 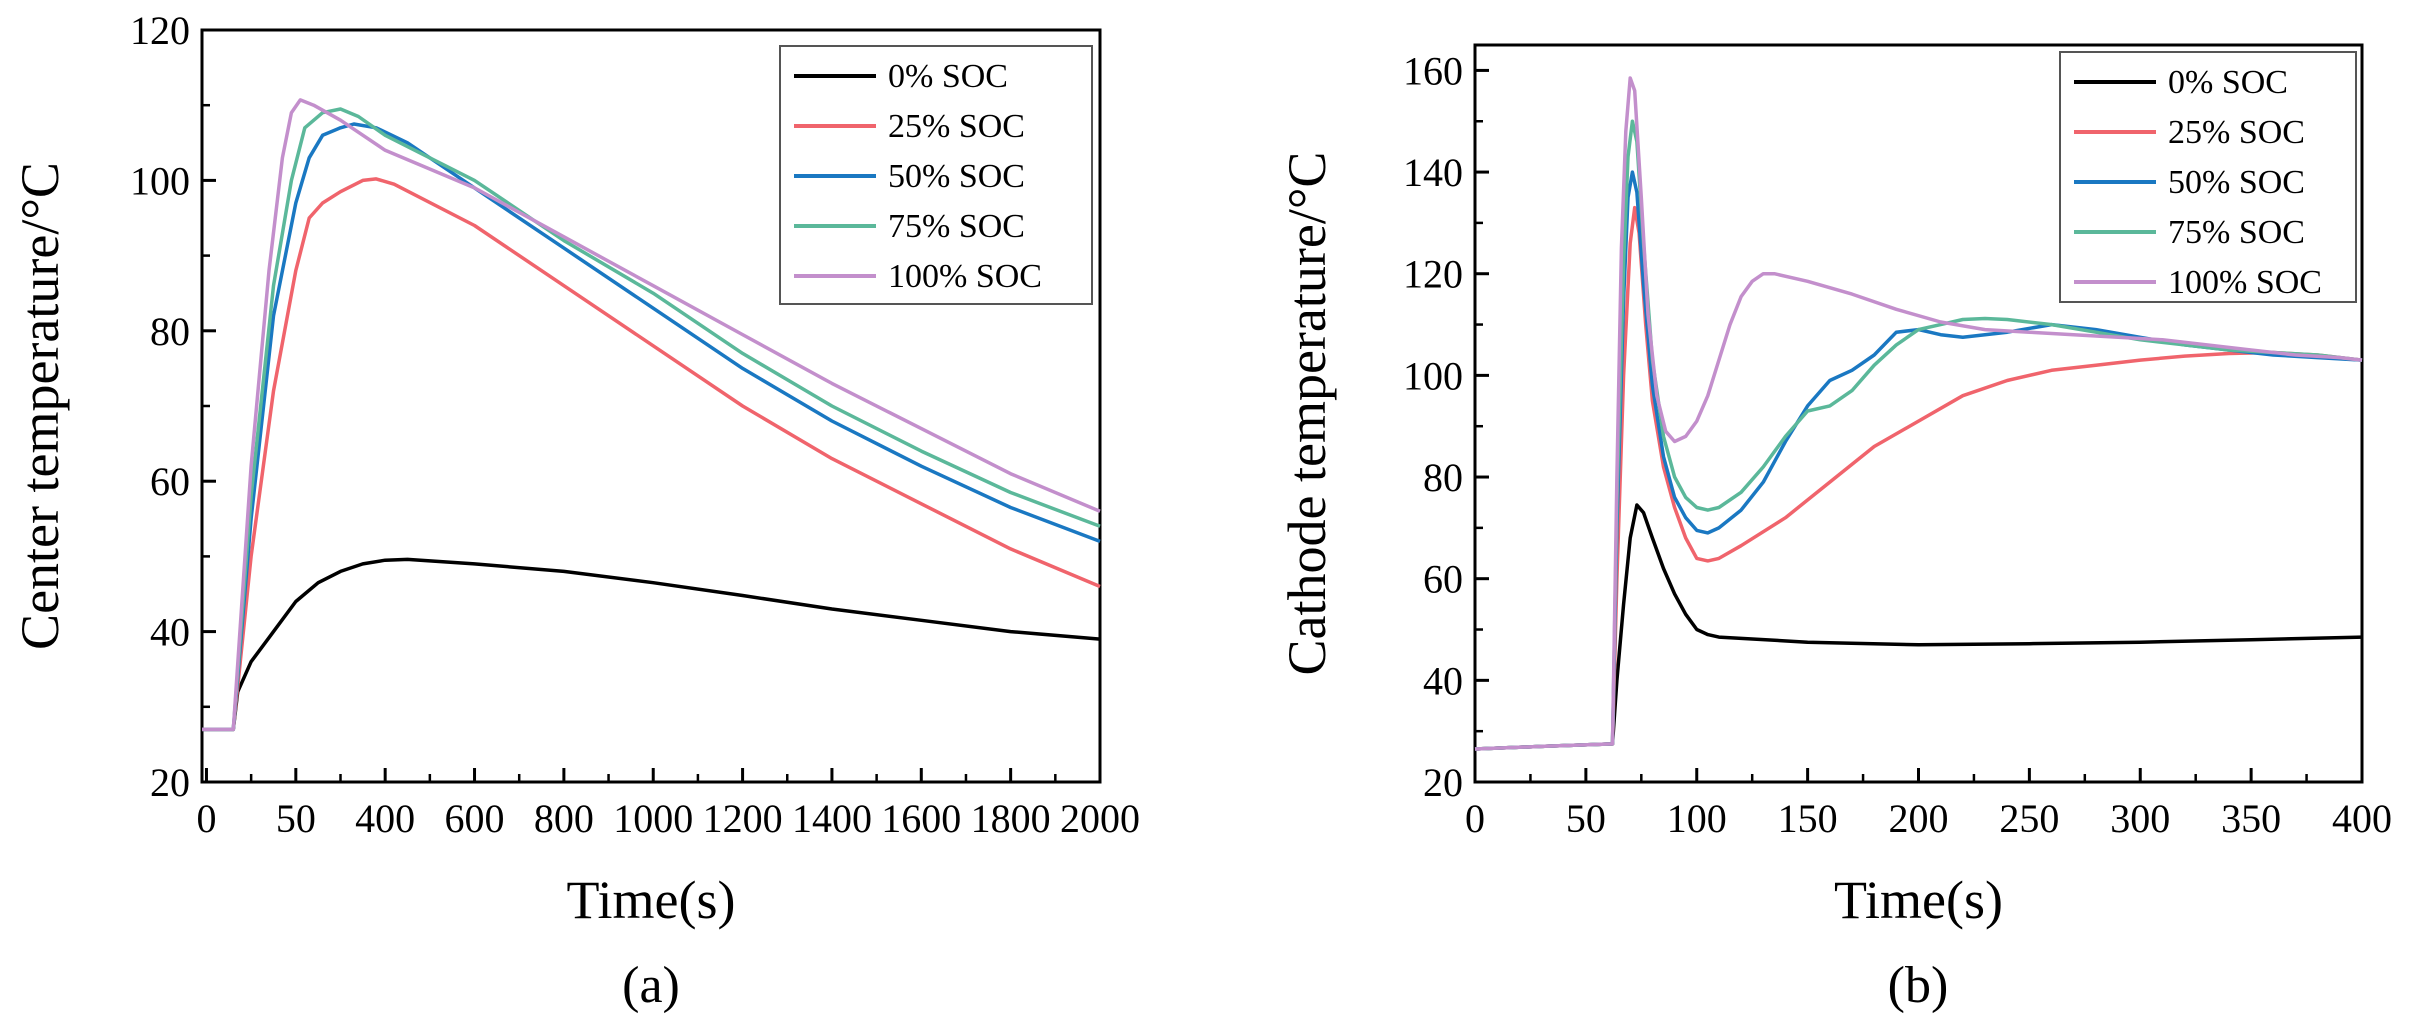 I want to click on caption-b: (b), so click(x=1918, y=985).